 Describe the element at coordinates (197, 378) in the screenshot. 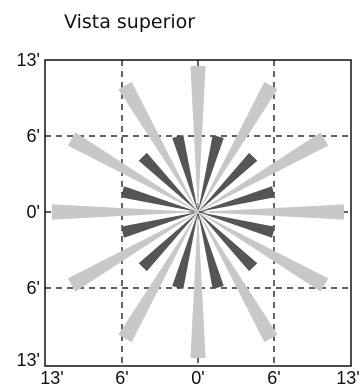

I see `x-tick-label-center: 0'` at that location.